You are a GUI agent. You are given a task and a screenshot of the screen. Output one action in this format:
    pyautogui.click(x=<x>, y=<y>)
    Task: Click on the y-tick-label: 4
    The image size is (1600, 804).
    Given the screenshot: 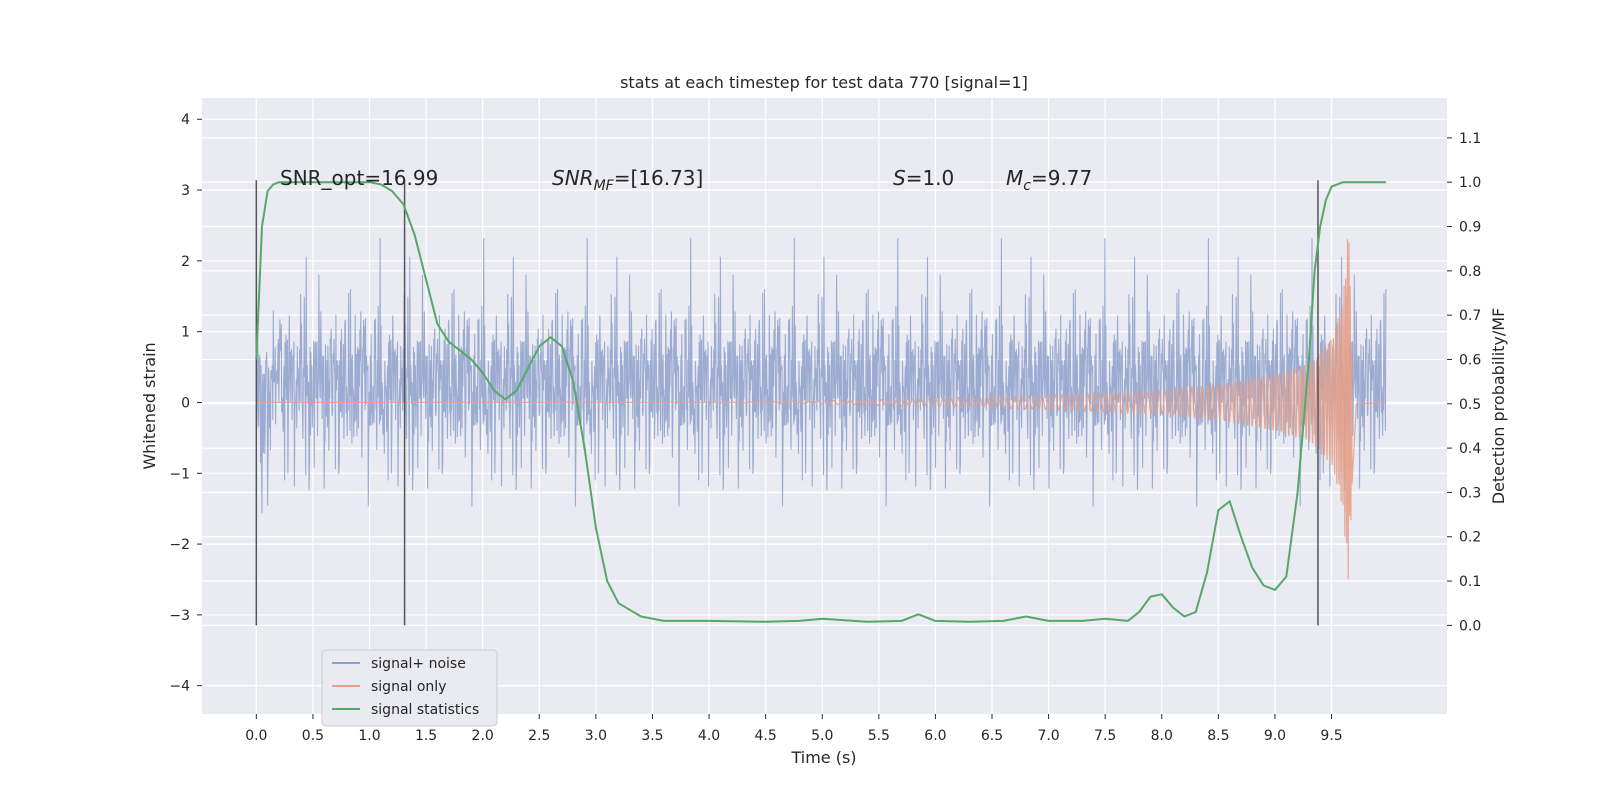 What is the action you would take?
    pyautogui.click(x=185, y=120)
    